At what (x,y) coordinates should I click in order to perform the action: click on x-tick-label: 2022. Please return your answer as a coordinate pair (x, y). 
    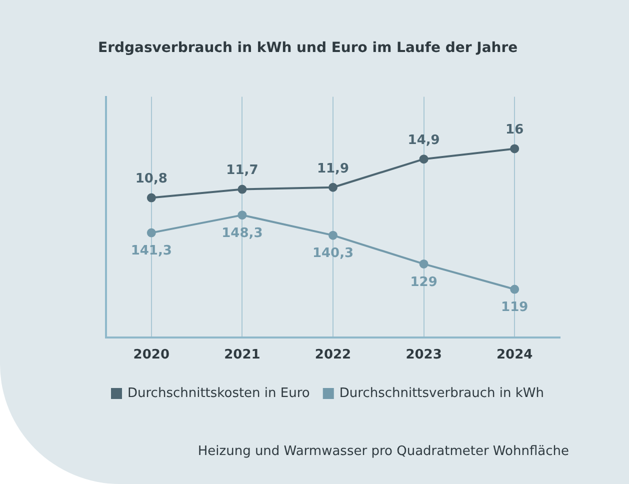
    Looking at the image, I should click on (333, 355).